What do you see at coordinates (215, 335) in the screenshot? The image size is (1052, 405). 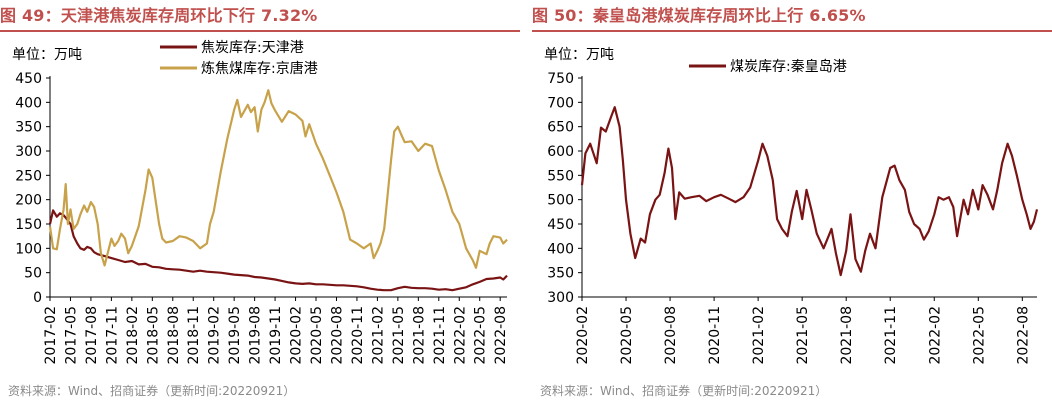 I see `x-tick-label: 2019-02` at bounding box center [215, 335].